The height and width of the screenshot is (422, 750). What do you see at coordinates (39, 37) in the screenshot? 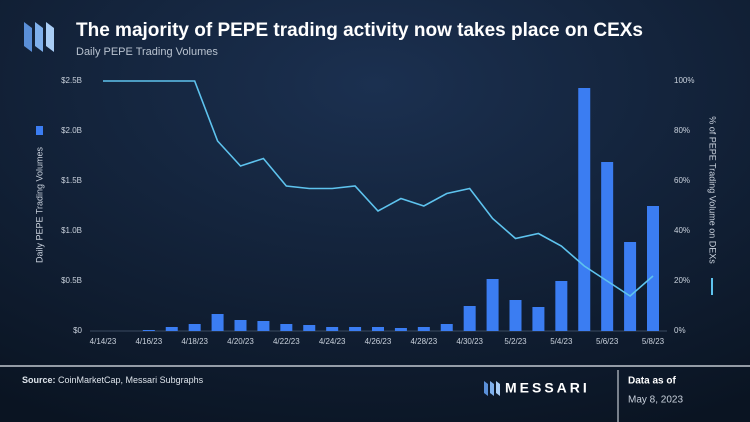
I see `logo` at bounding box center [39, 37].